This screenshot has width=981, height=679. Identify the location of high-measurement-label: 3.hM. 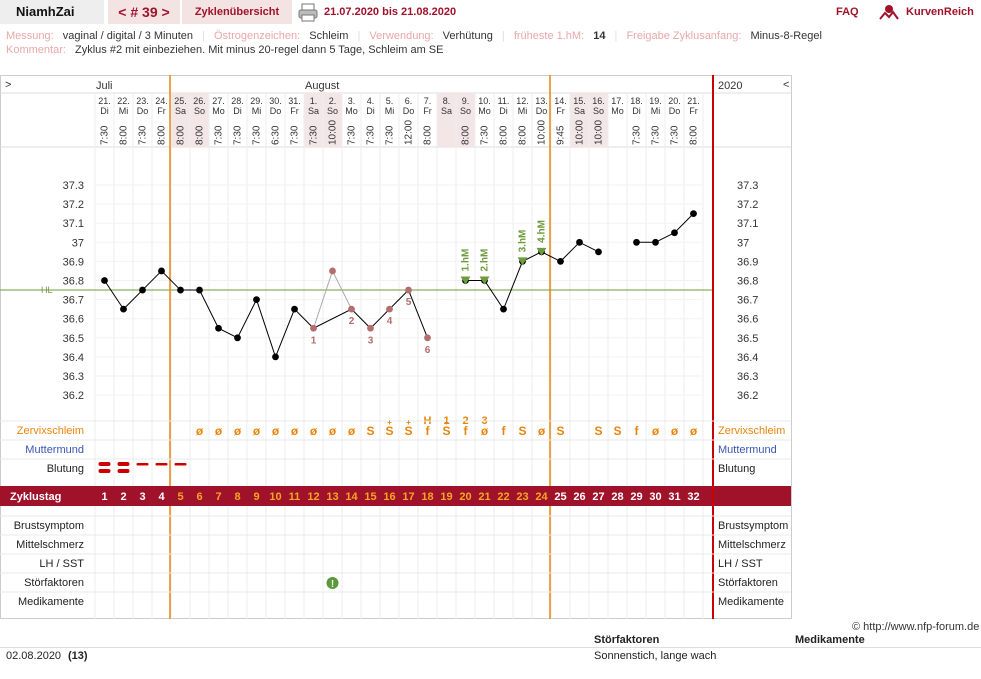
(523, 241).